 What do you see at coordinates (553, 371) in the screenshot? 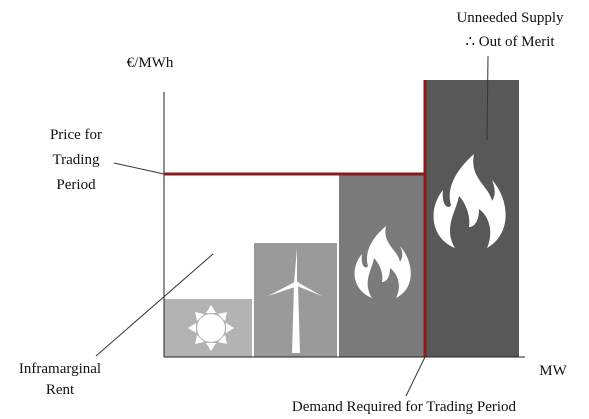
I see `x-axis-label: MW` at bounding box center [553, 371].